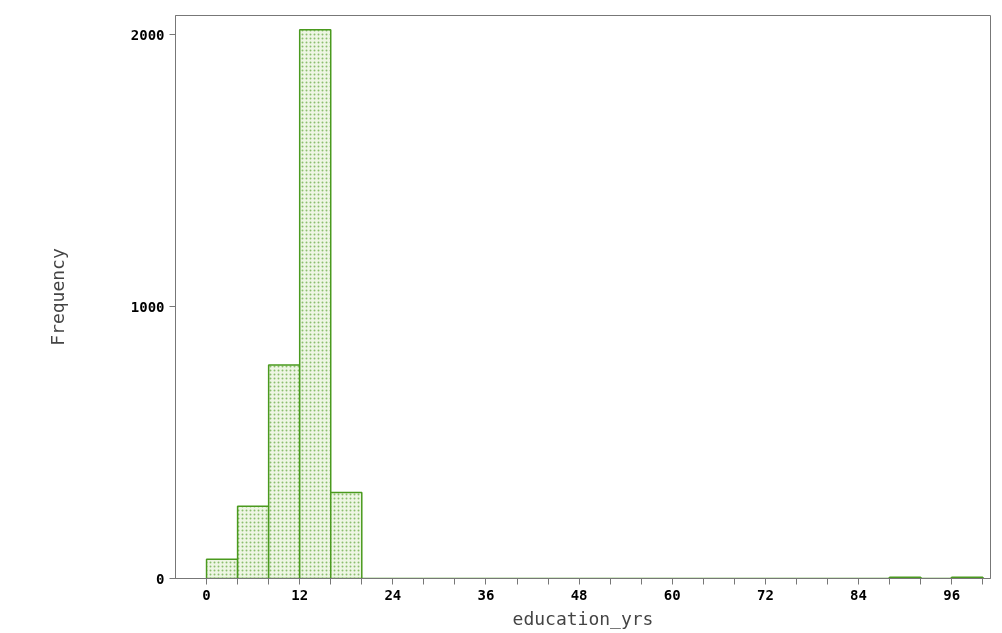 Image resolution: width=1002 pixels, height=633 pixels. Describe the element at coordinates (672, 594) in the screenshot. I see `x-tick-label: 60` at that location.